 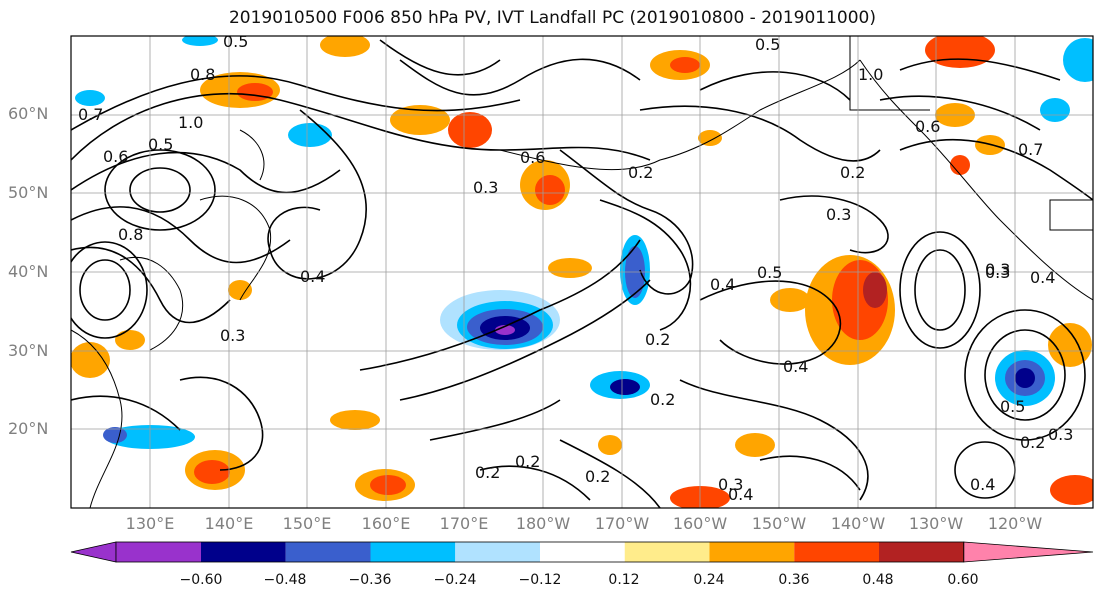 What do you see at coordinates (229, 523) in the screenshot?
I see `lon-label: 140°E` at bounding box center [229, 523].